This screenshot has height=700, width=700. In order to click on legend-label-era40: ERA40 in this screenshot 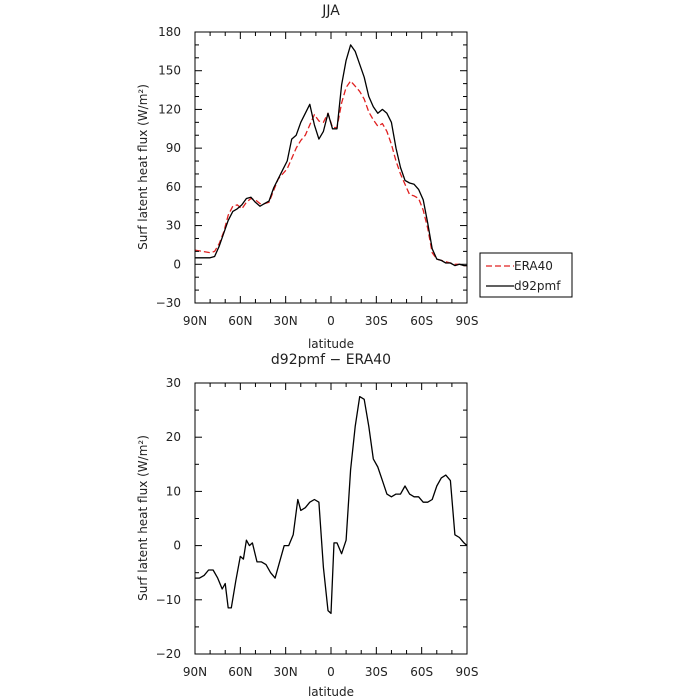, I will do `click(533, 266)`.